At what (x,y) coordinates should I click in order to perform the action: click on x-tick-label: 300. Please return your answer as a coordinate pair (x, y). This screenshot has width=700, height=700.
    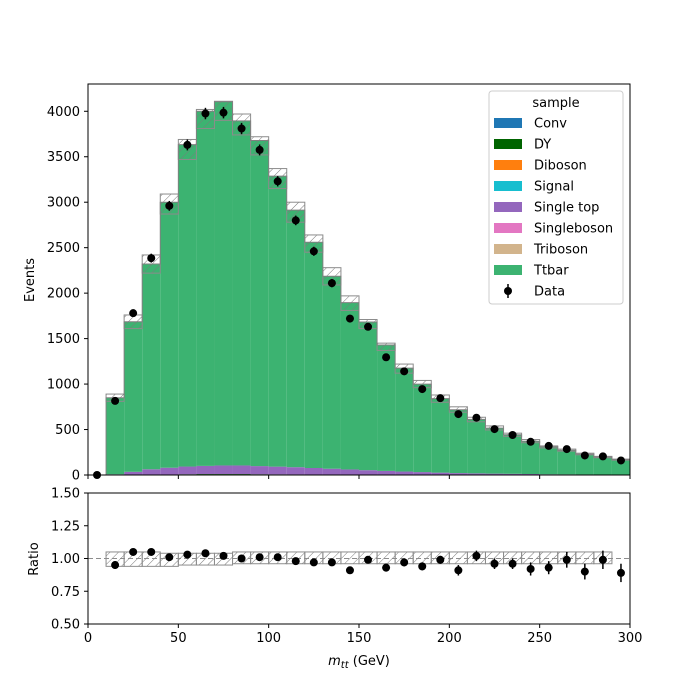
    Looking at the image, I should click on (630, 638).